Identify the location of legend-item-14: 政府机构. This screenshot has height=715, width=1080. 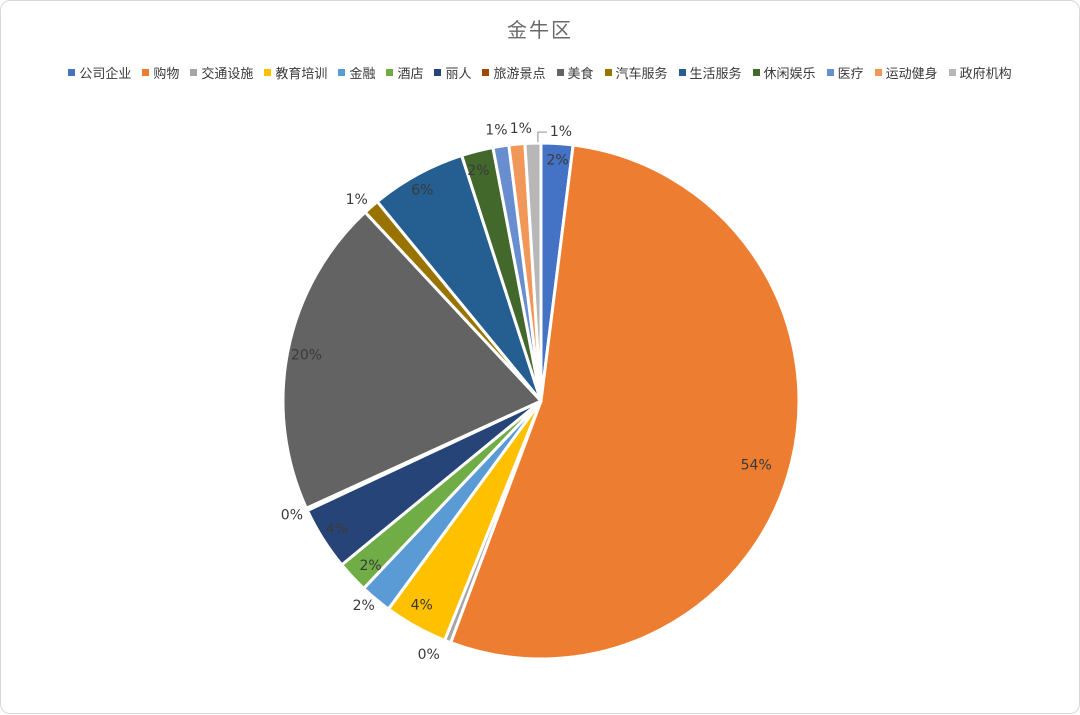
(980, 72).